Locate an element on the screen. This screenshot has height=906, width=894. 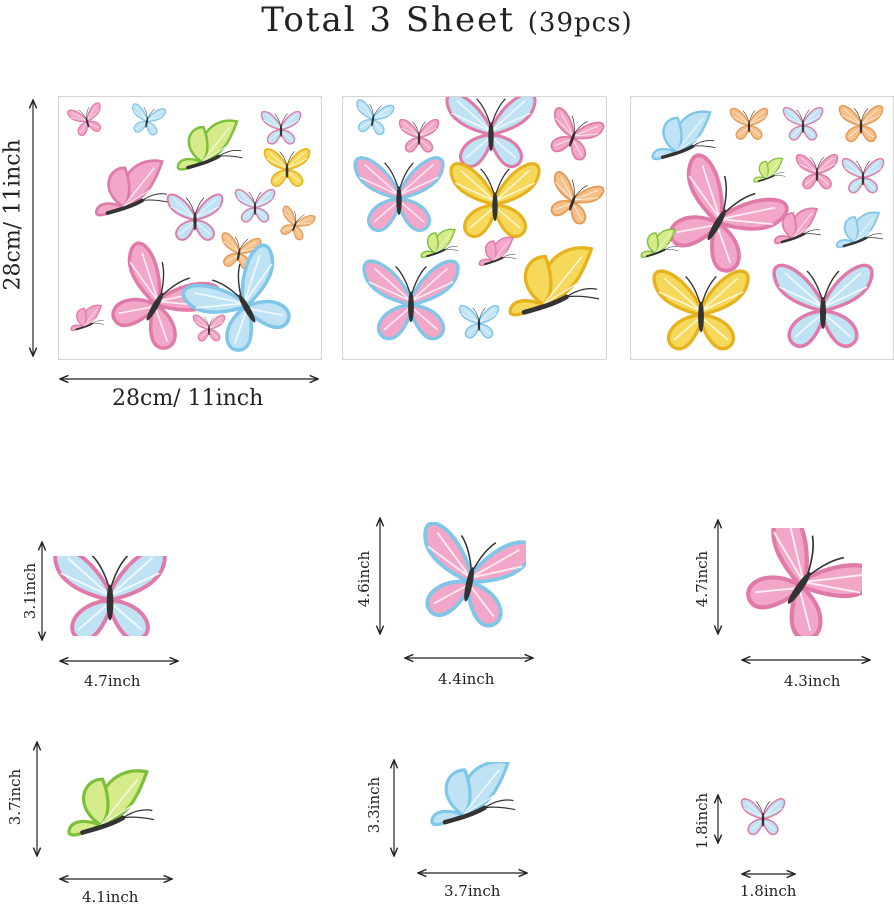
sheet-width-label: 28cm/ 11inch is located at coordinates (188, 398).